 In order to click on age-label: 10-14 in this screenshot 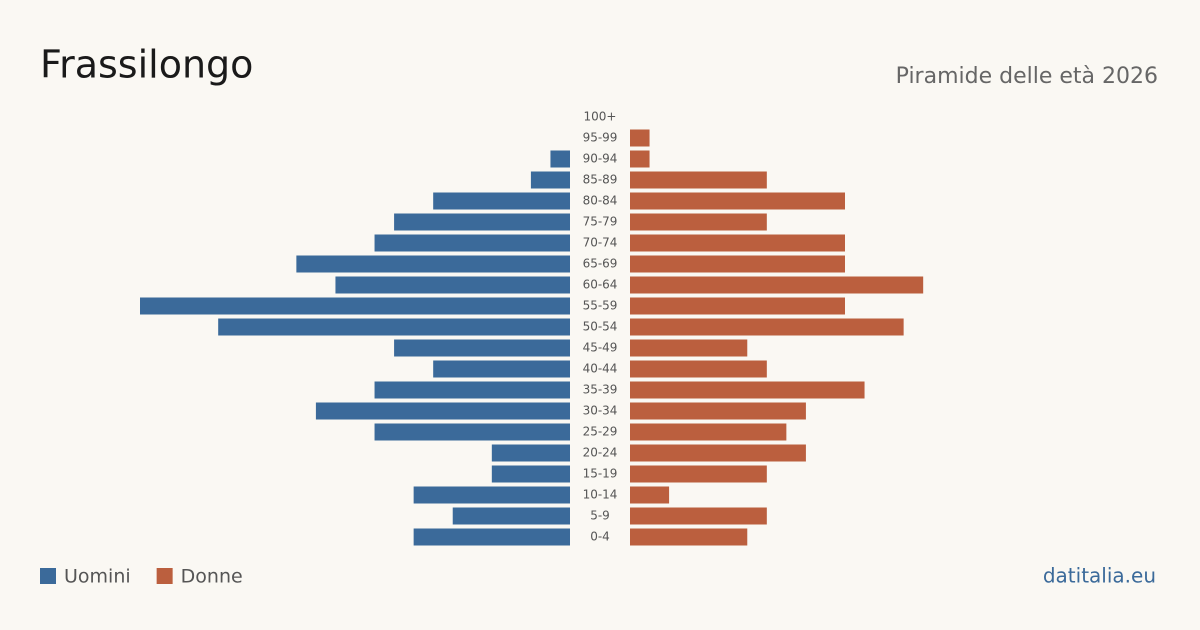, I will do `click(600, 495)`.